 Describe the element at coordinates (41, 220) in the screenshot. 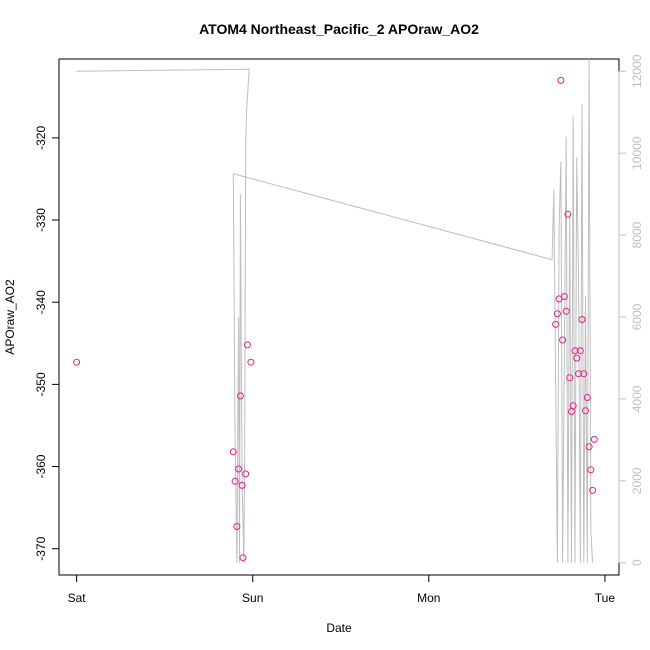

I see `y-tick-label: -330` at that location.